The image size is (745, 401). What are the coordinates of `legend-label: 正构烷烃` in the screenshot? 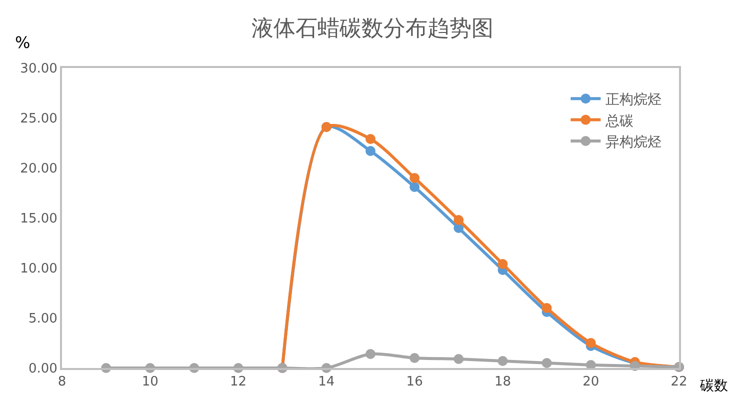 It's located at (634, 100).